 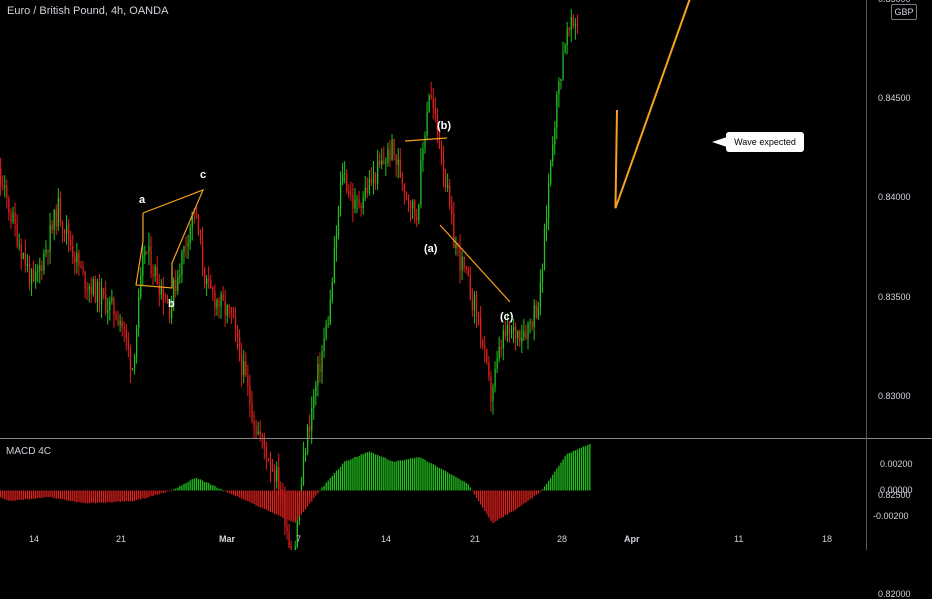 I want to click on time-tick-label: 21, so click(x=121, y=539).